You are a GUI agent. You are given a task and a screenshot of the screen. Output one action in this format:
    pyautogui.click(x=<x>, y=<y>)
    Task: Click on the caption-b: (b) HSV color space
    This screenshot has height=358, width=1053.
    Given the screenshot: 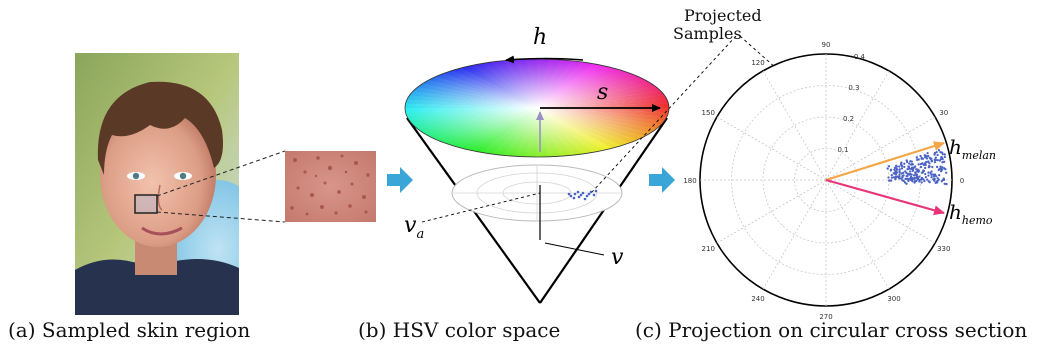 What is the action you would take?
    pyautogui.click(x=459, y=330)
    